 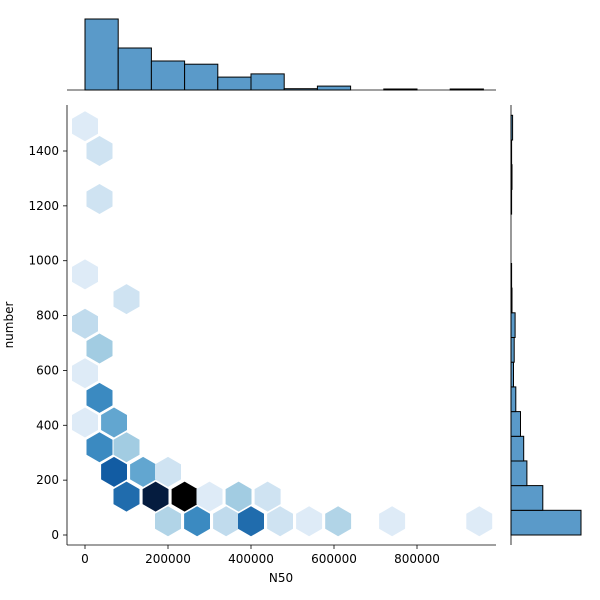 What do you see at coordinates (43, 261) in the screenshot?
I see `y-tick-label: 1000` at bounding box center [43, 261].